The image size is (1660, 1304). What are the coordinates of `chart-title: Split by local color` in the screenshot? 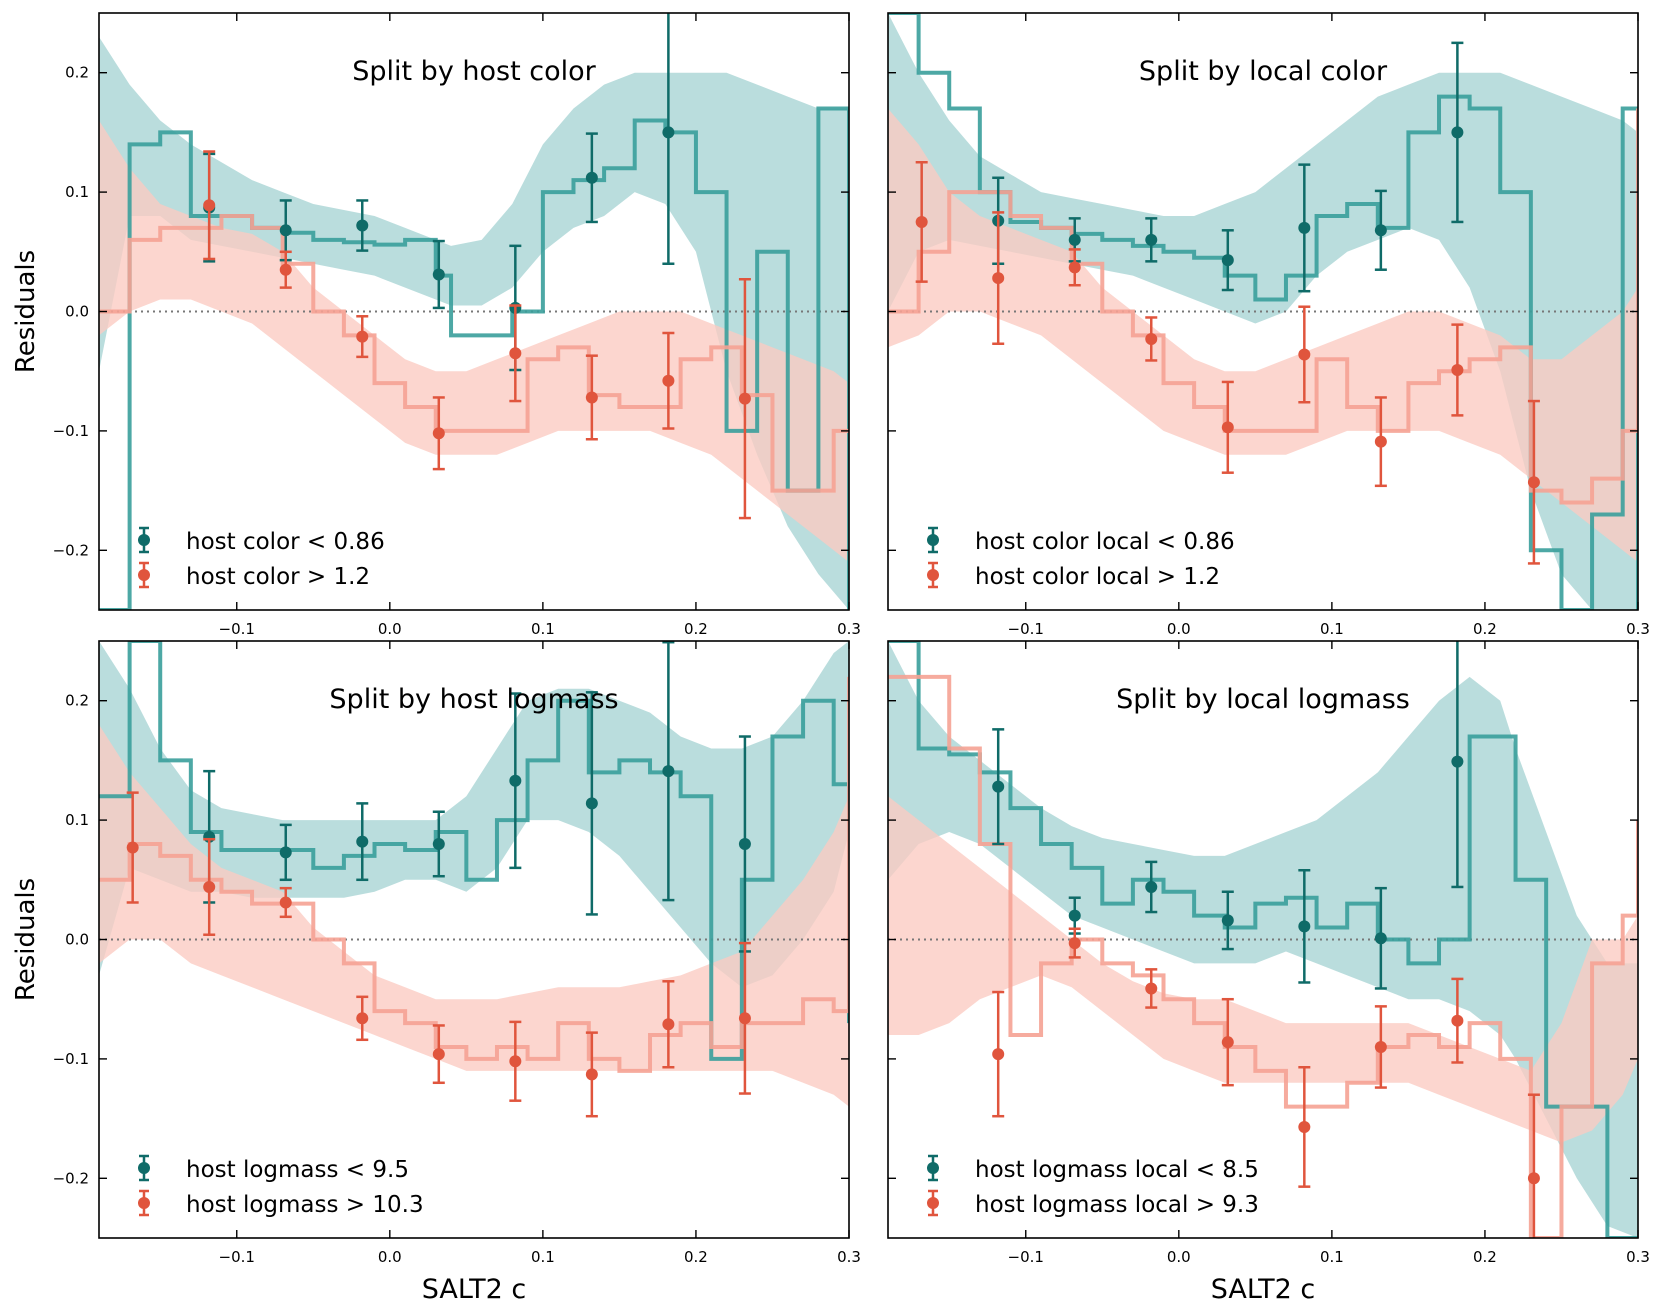 It's located at (1263, 71).